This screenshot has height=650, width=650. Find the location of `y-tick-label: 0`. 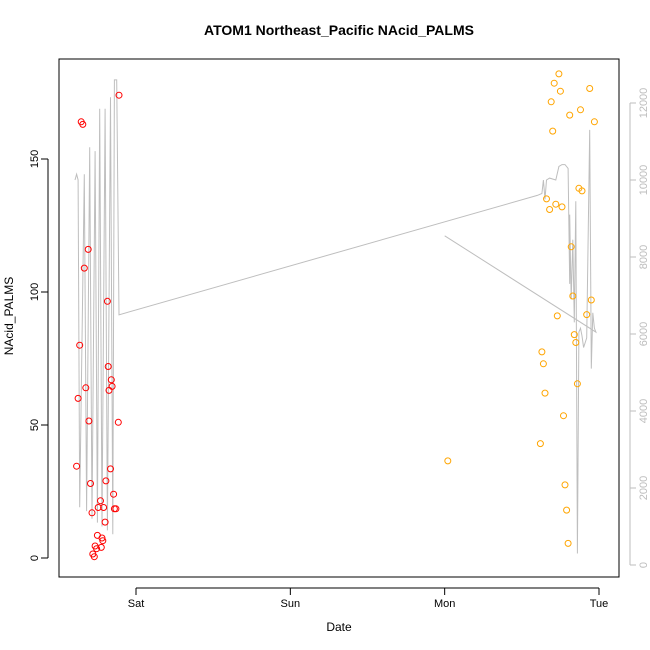

y-tick-label: 0 is located at coordinates (35, 558).